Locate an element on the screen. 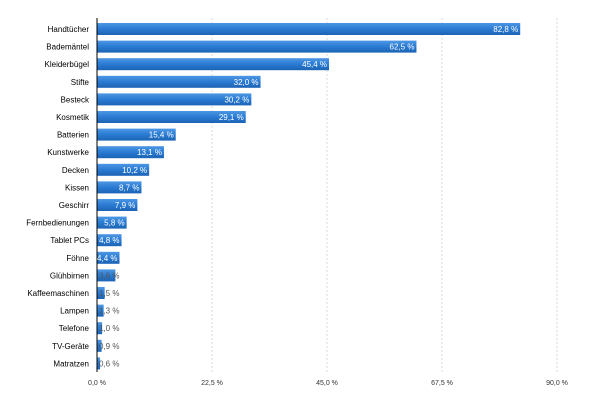 This screenshot has width=600, height=407. value-label: 30,2 % is located at coordinates (236, 99).